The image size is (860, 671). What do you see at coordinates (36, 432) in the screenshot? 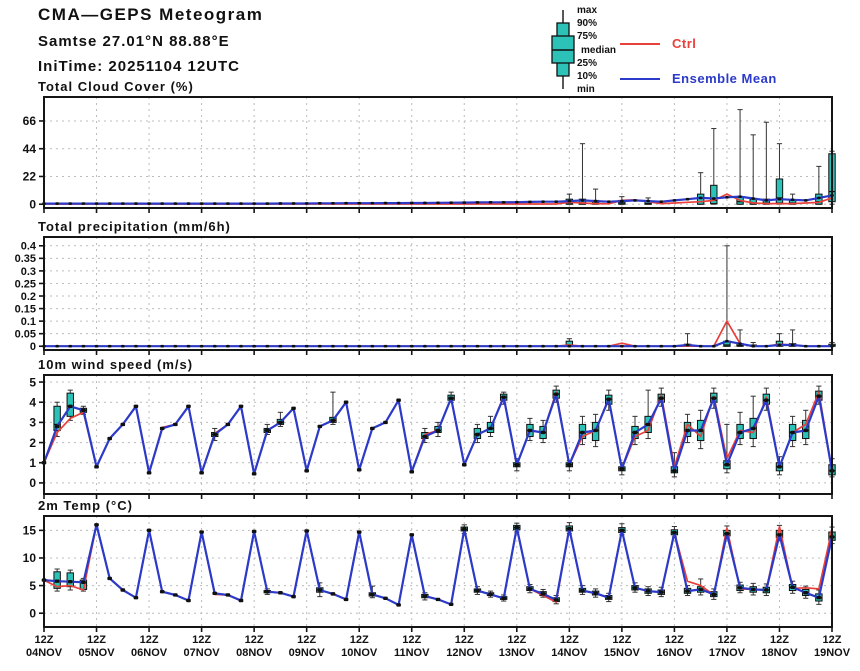
I see `y-axis-labels: 0 1 2 3 4 5` at bounding box center [36, 432].